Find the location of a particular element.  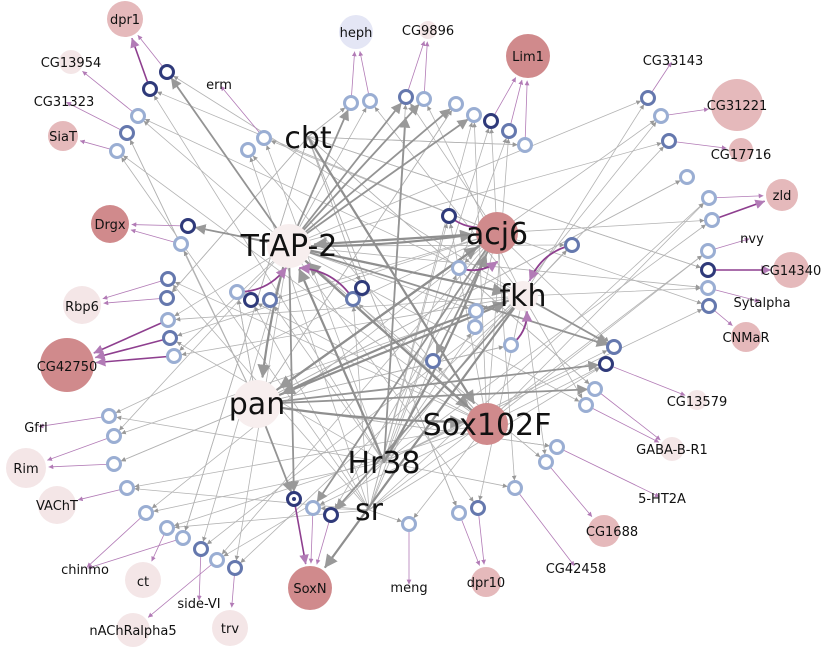

gene-label-rbp6: Rbp6 is located at coordinates (82, 307).